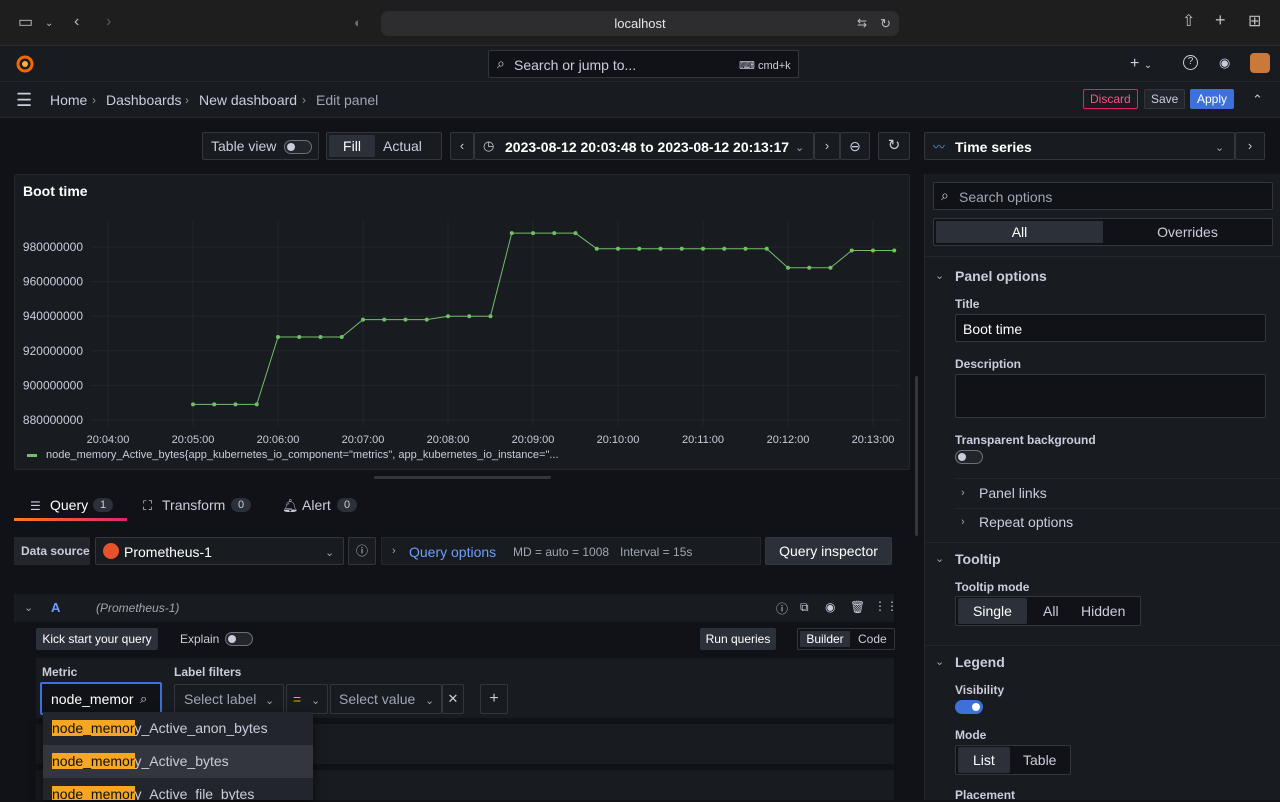 The height and width of the screenshot is (802, 1280). Describe the element at coordinates (144, 100) in the screenshot. I see `breadcrumb-dashboards: Dashboards` at that location.